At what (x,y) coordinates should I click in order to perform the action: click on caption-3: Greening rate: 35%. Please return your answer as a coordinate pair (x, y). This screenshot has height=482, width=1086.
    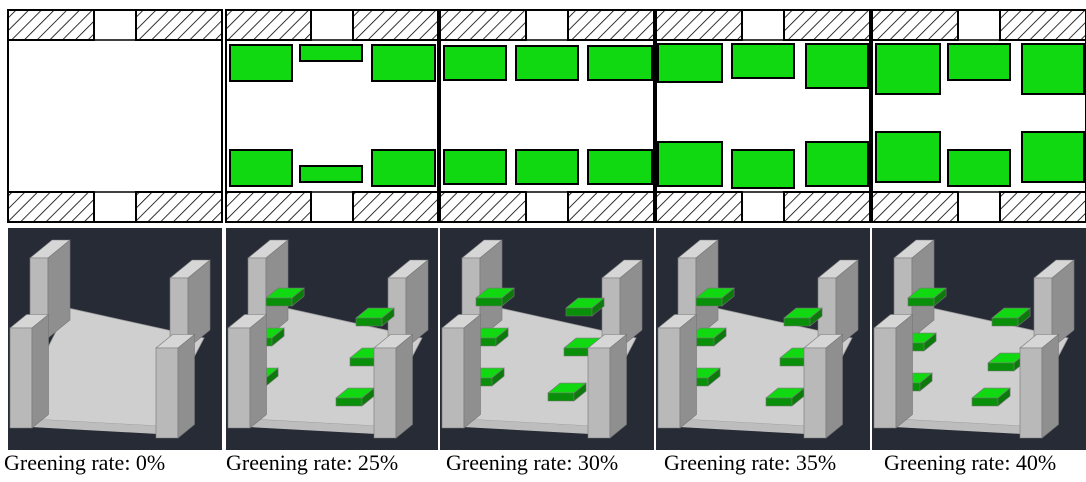
    Looking at the image, I should click on (750, 462).